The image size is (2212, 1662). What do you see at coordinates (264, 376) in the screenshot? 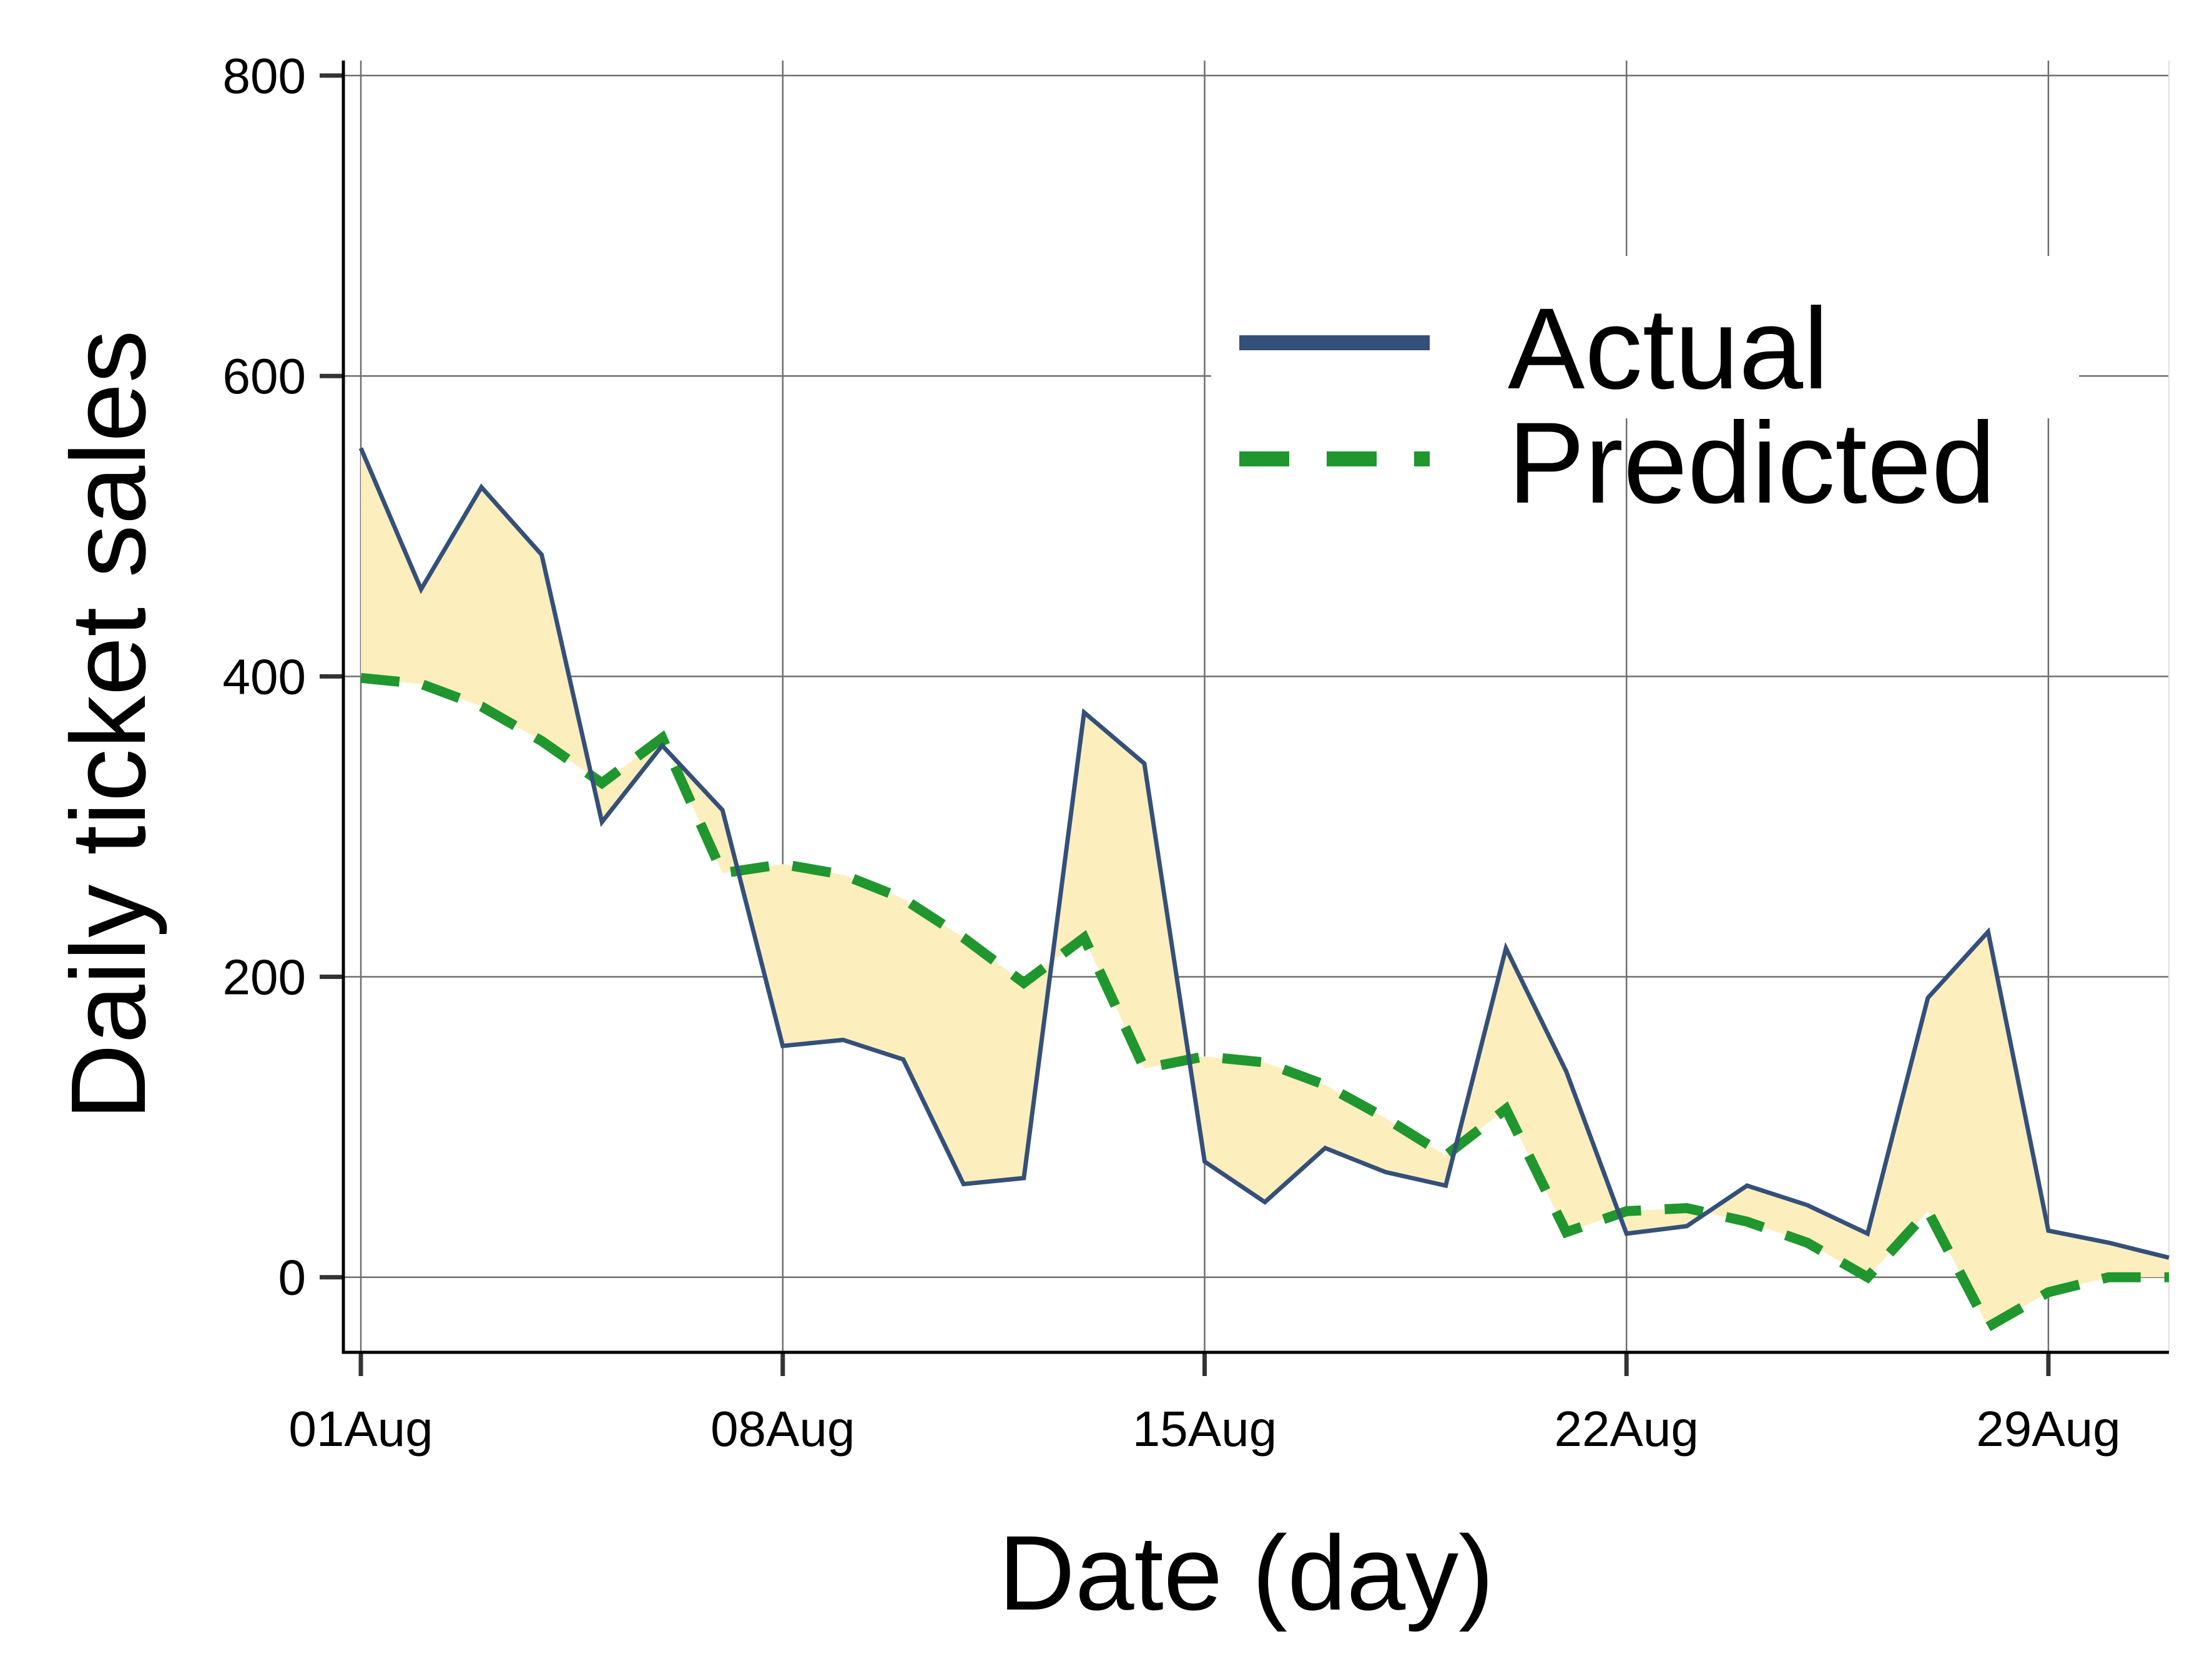
I see `y-tick-label-600: 600` at bounding box center [264, 376].